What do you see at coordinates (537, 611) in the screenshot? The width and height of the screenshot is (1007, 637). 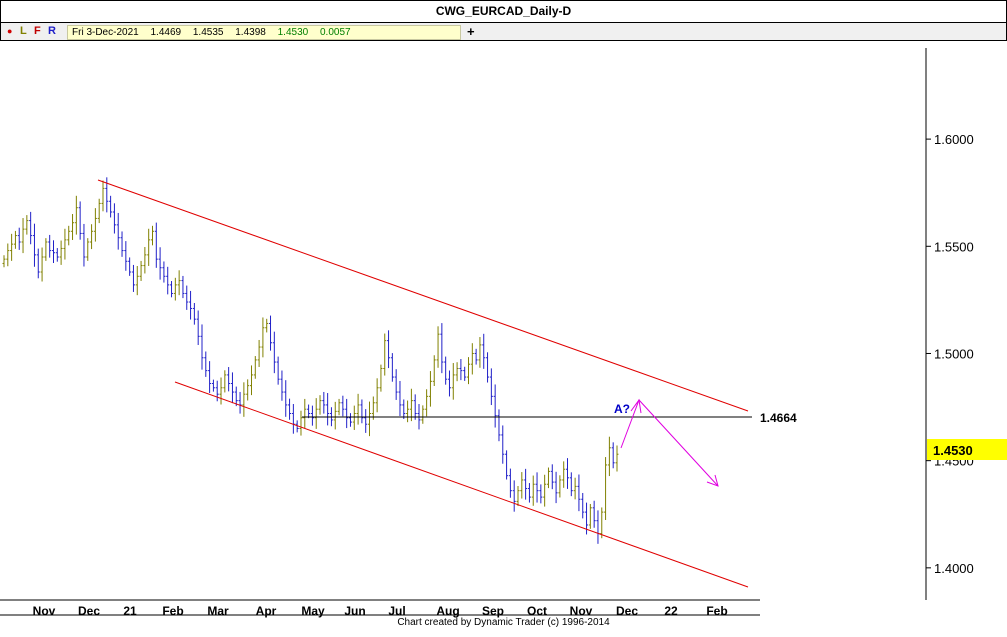 I see `time-tick-label: Oct` at bounding box center [537, 611].